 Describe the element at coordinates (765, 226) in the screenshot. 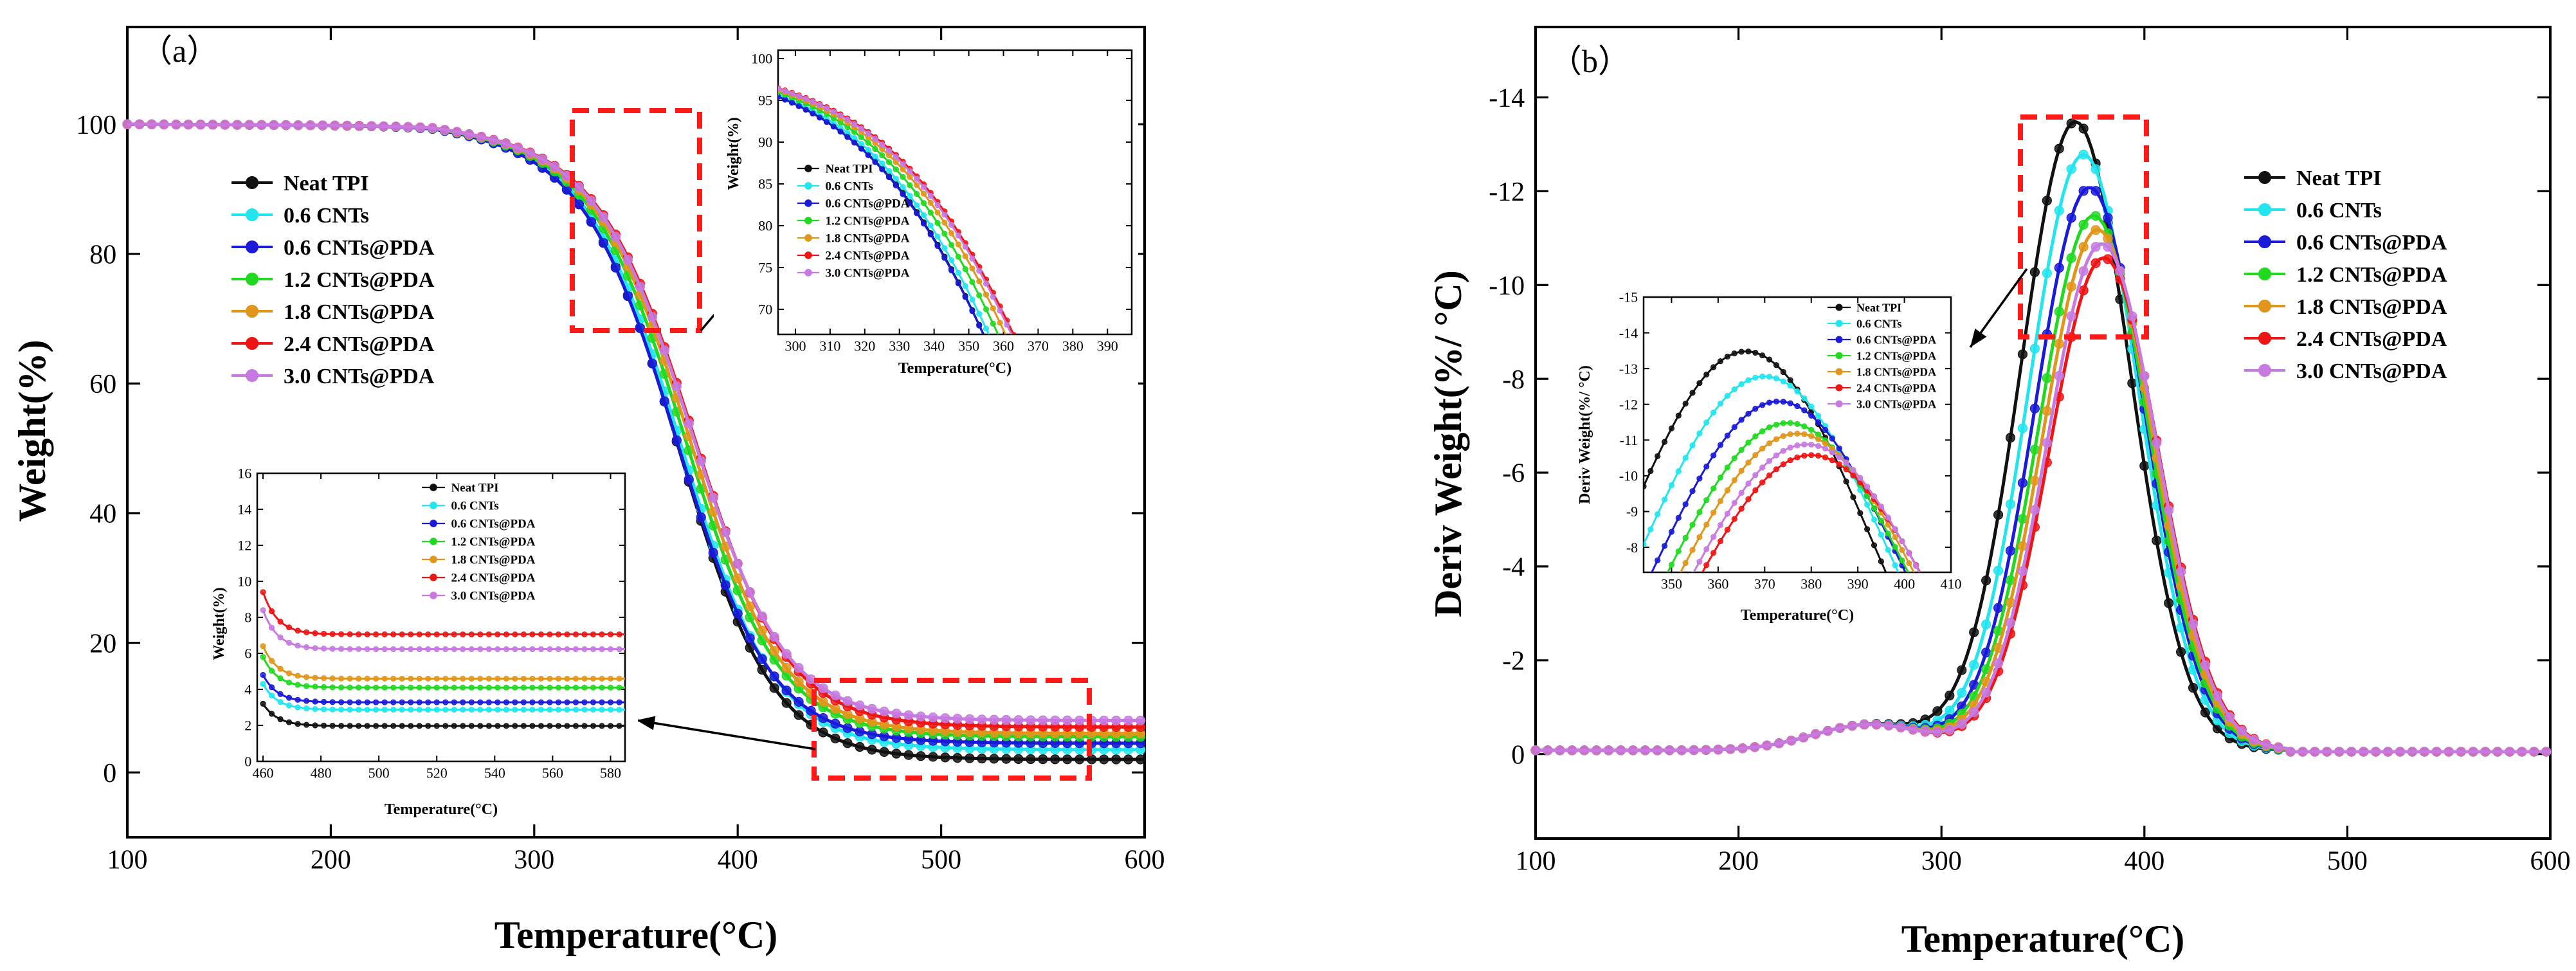

I see `a-inset-top-ytick-label: 80` at that location.